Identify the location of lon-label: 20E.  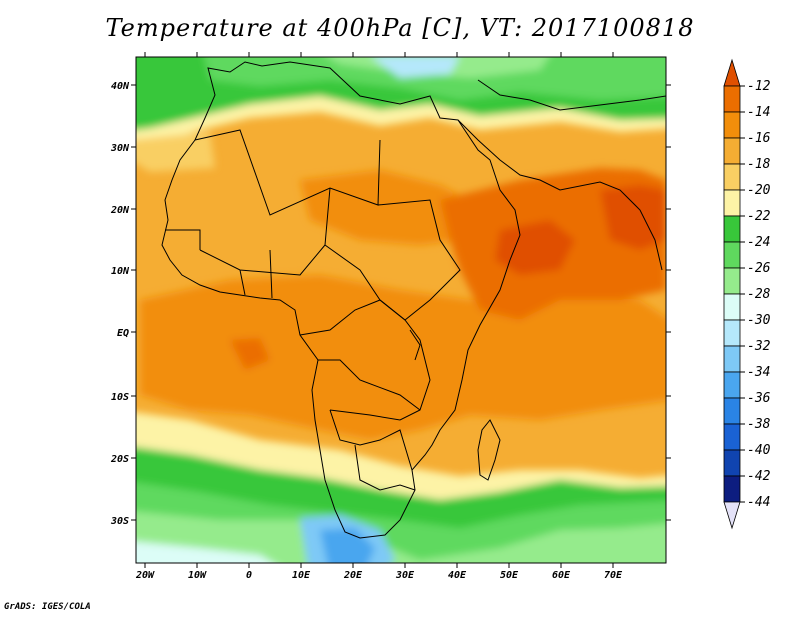
(353, 575).